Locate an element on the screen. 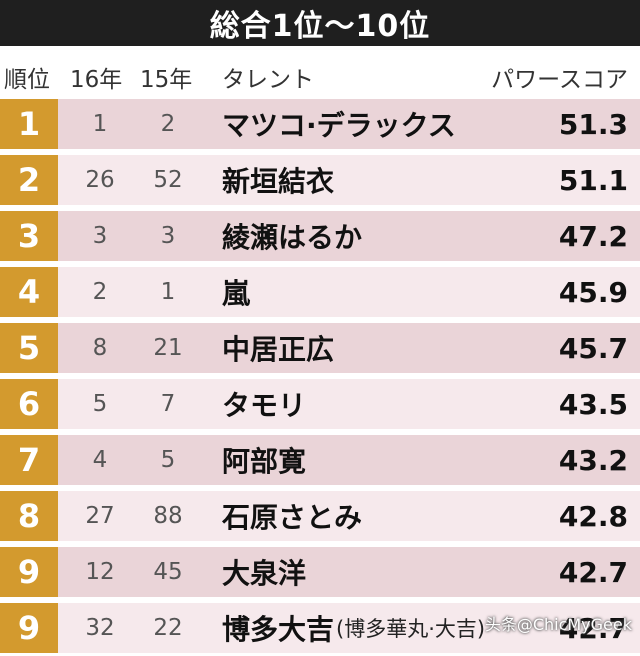 The width and height of the screenshot is (640, 656). talent-name: 中居正広 is located at coordinates (278, 349).